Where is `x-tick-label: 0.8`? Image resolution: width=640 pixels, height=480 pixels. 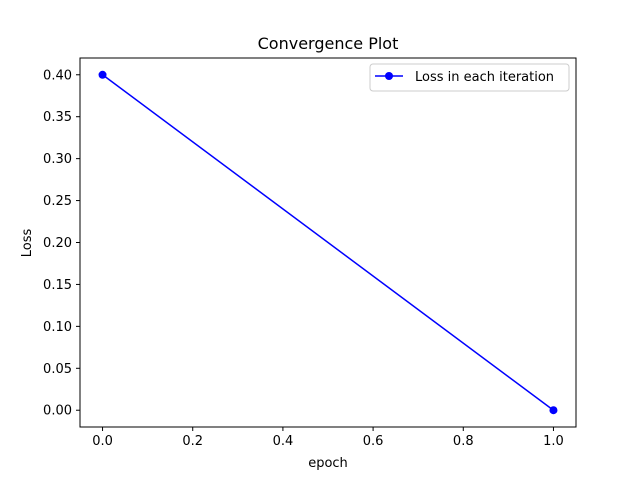
x-tick-label: 0.8 is located at coordinates (463, 441).